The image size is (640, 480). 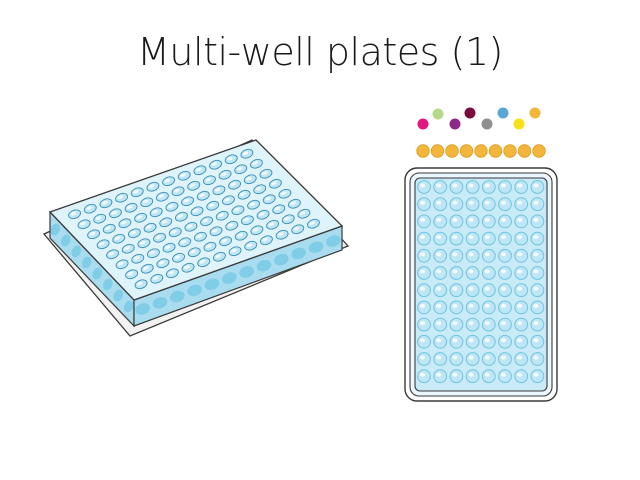 I want to click on reagent-dots, so click(x=479, y=118).